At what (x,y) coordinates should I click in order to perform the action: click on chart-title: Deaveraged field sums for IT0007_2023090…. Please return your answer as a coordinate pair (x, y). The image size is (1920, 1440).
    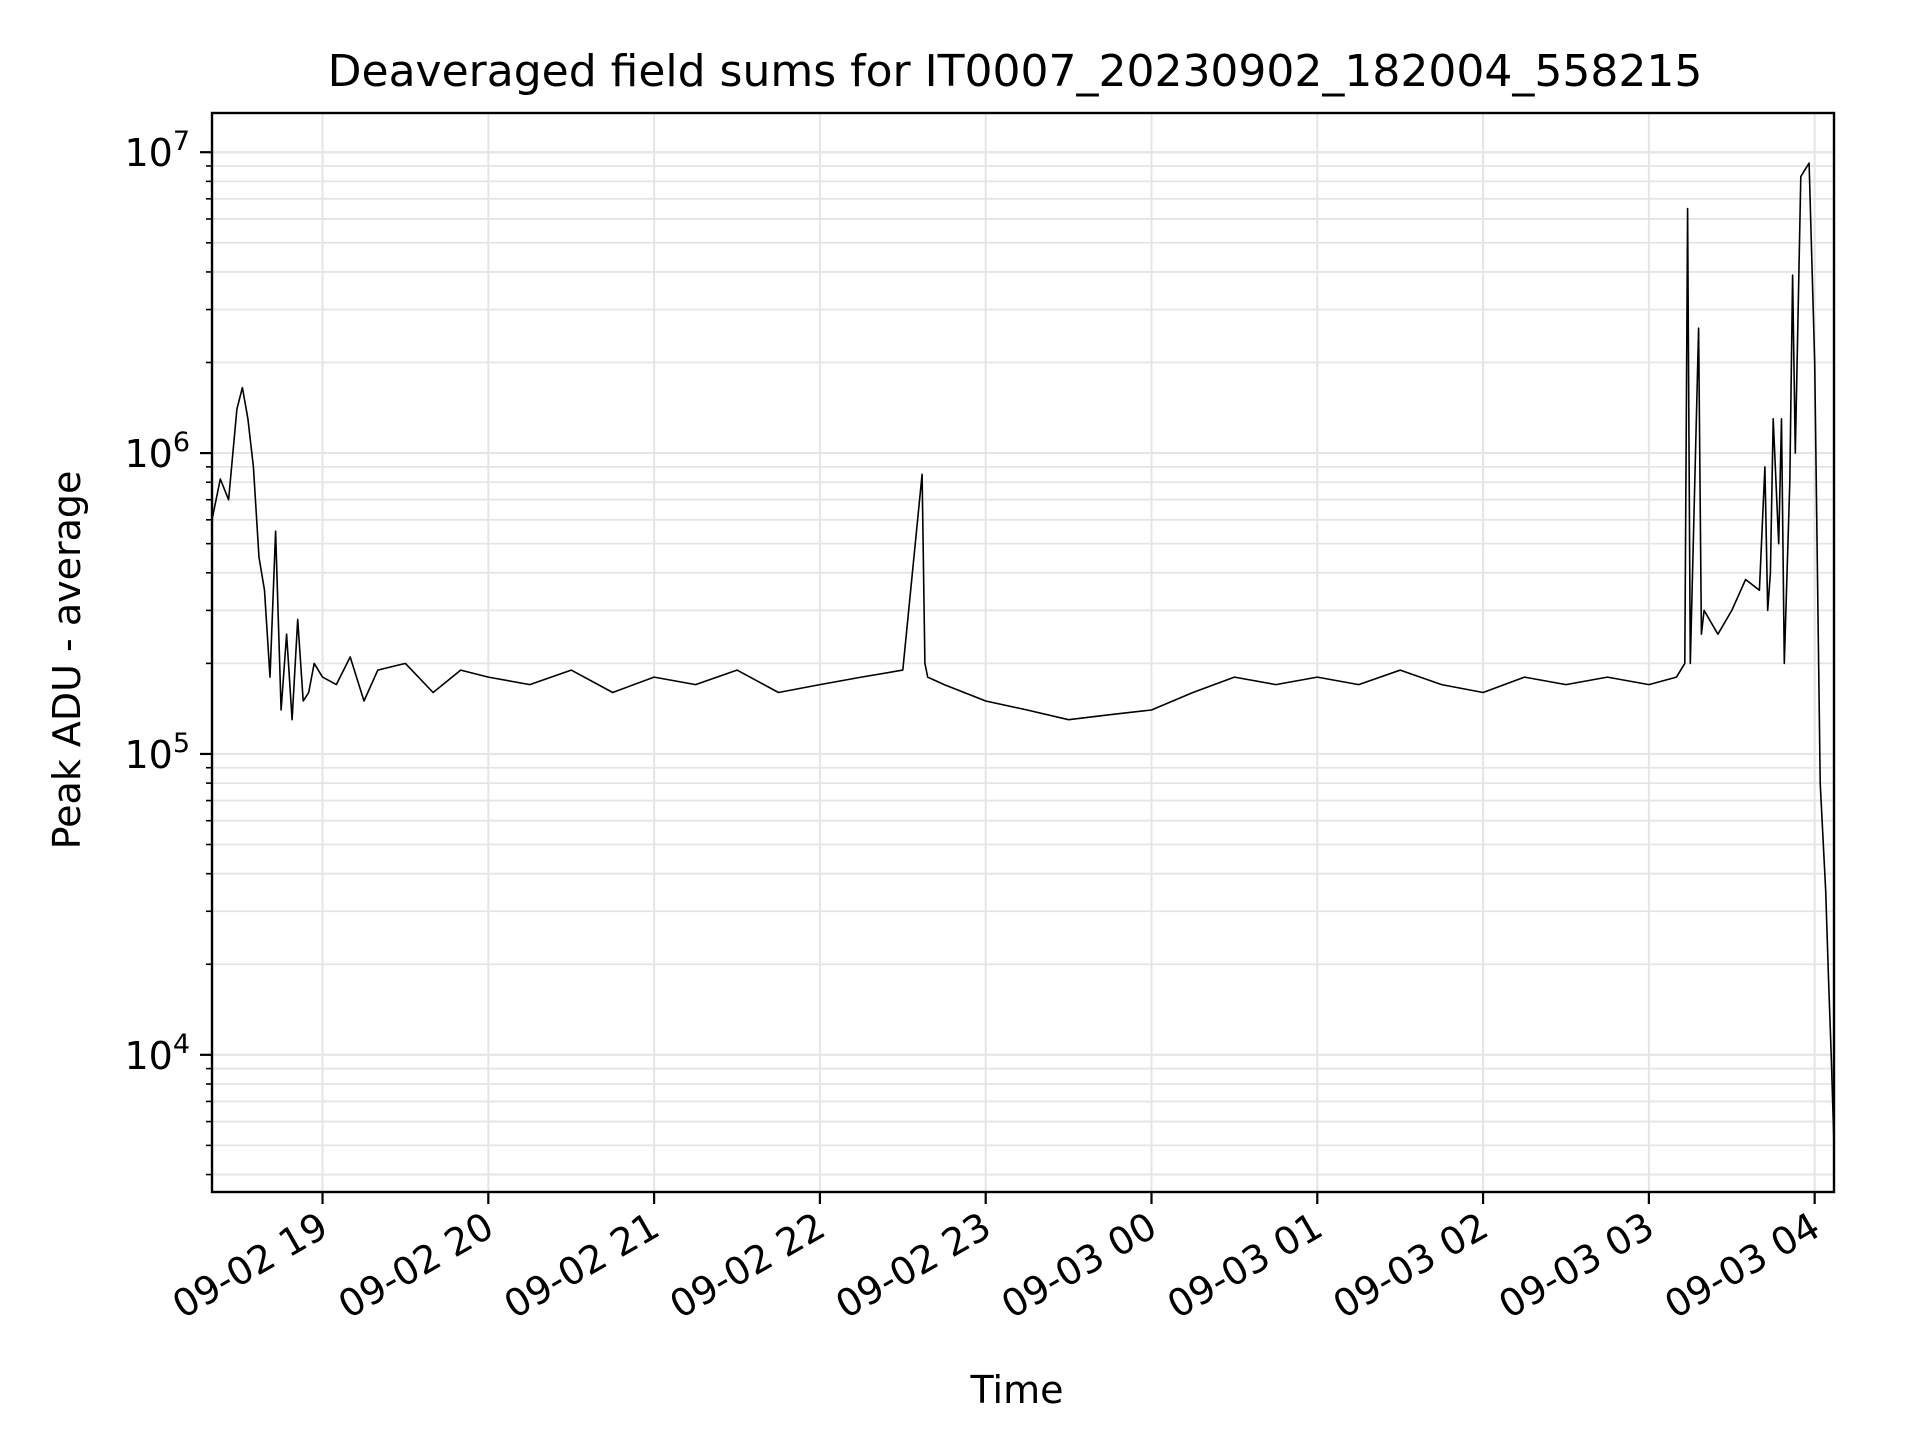
    Looking at the image, I should click on (1015, 71).